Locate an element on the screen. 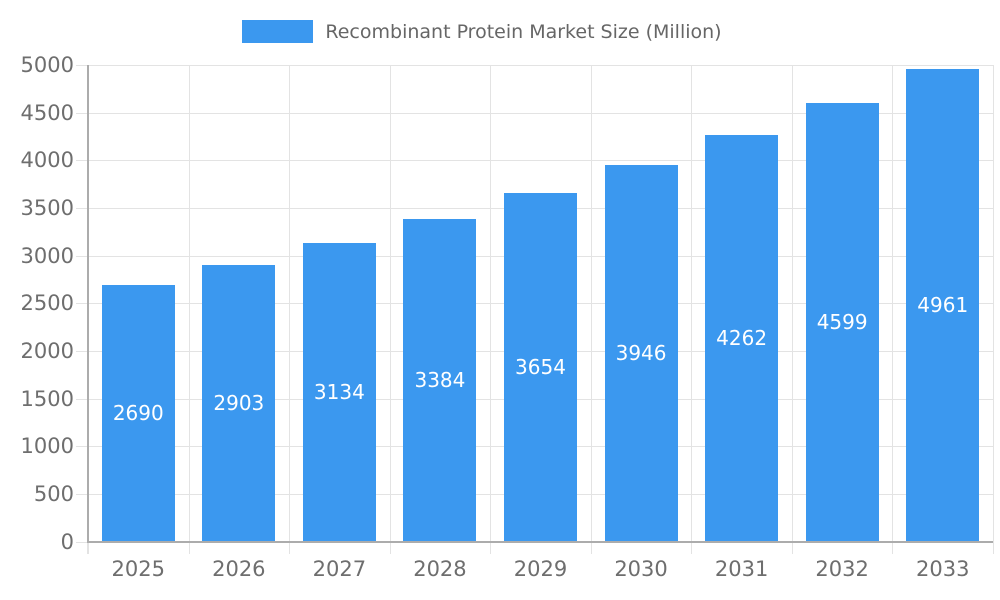 The width and height of the screenshot is (1000, 600). bar-2033 is located at coordinates (943, 305).